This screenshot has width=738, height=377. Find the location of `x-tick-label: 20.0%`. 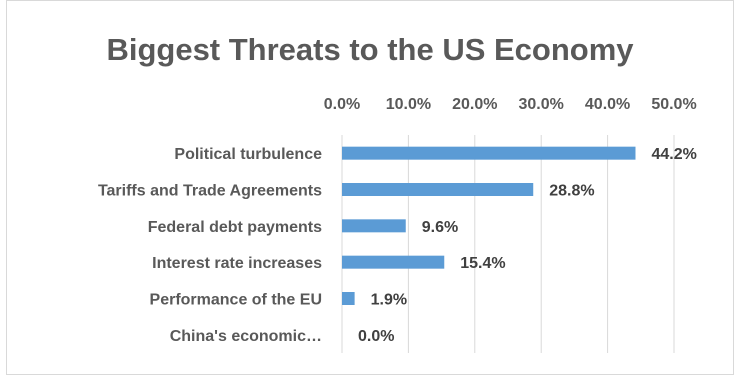

x-tick-label: 20.0% is located at coordinates (474, 104).